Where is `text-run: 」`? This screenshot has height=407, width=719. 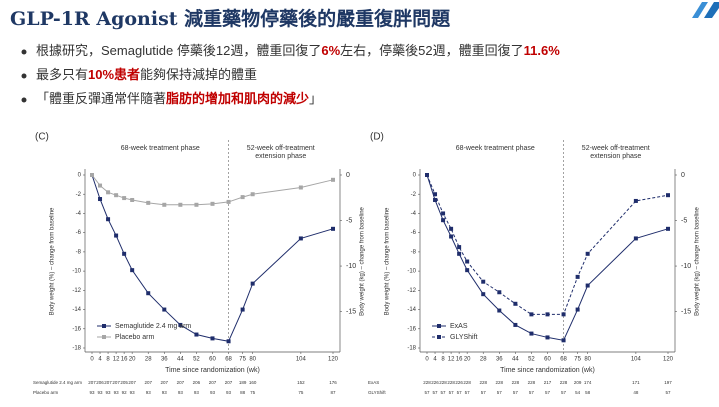
text-run: 」 is located at coordinates (315, 98).